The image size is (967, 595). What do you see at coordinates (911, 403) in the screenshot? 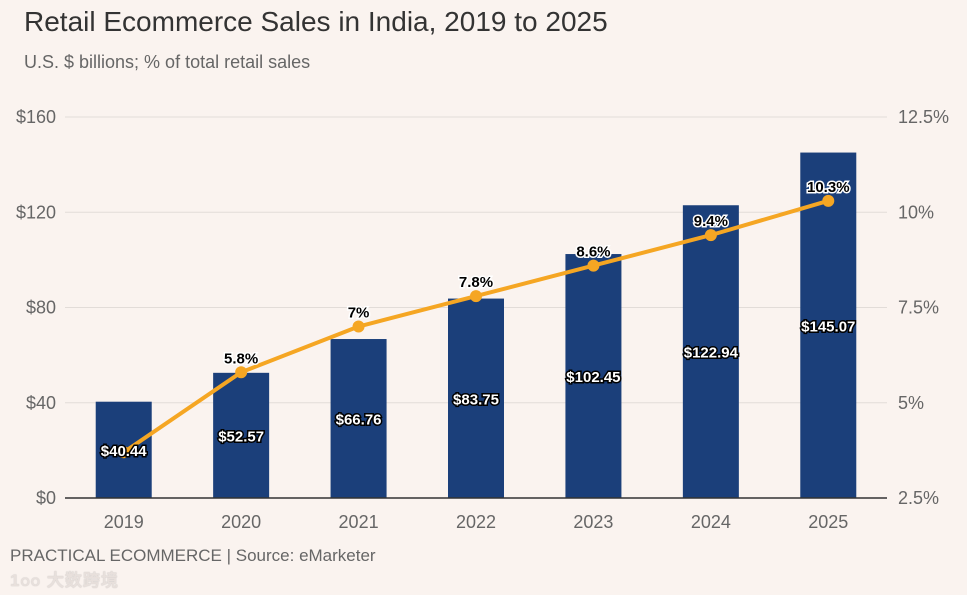
I see `y-right-tick-label: 5%` at bounding box center [911, 403].